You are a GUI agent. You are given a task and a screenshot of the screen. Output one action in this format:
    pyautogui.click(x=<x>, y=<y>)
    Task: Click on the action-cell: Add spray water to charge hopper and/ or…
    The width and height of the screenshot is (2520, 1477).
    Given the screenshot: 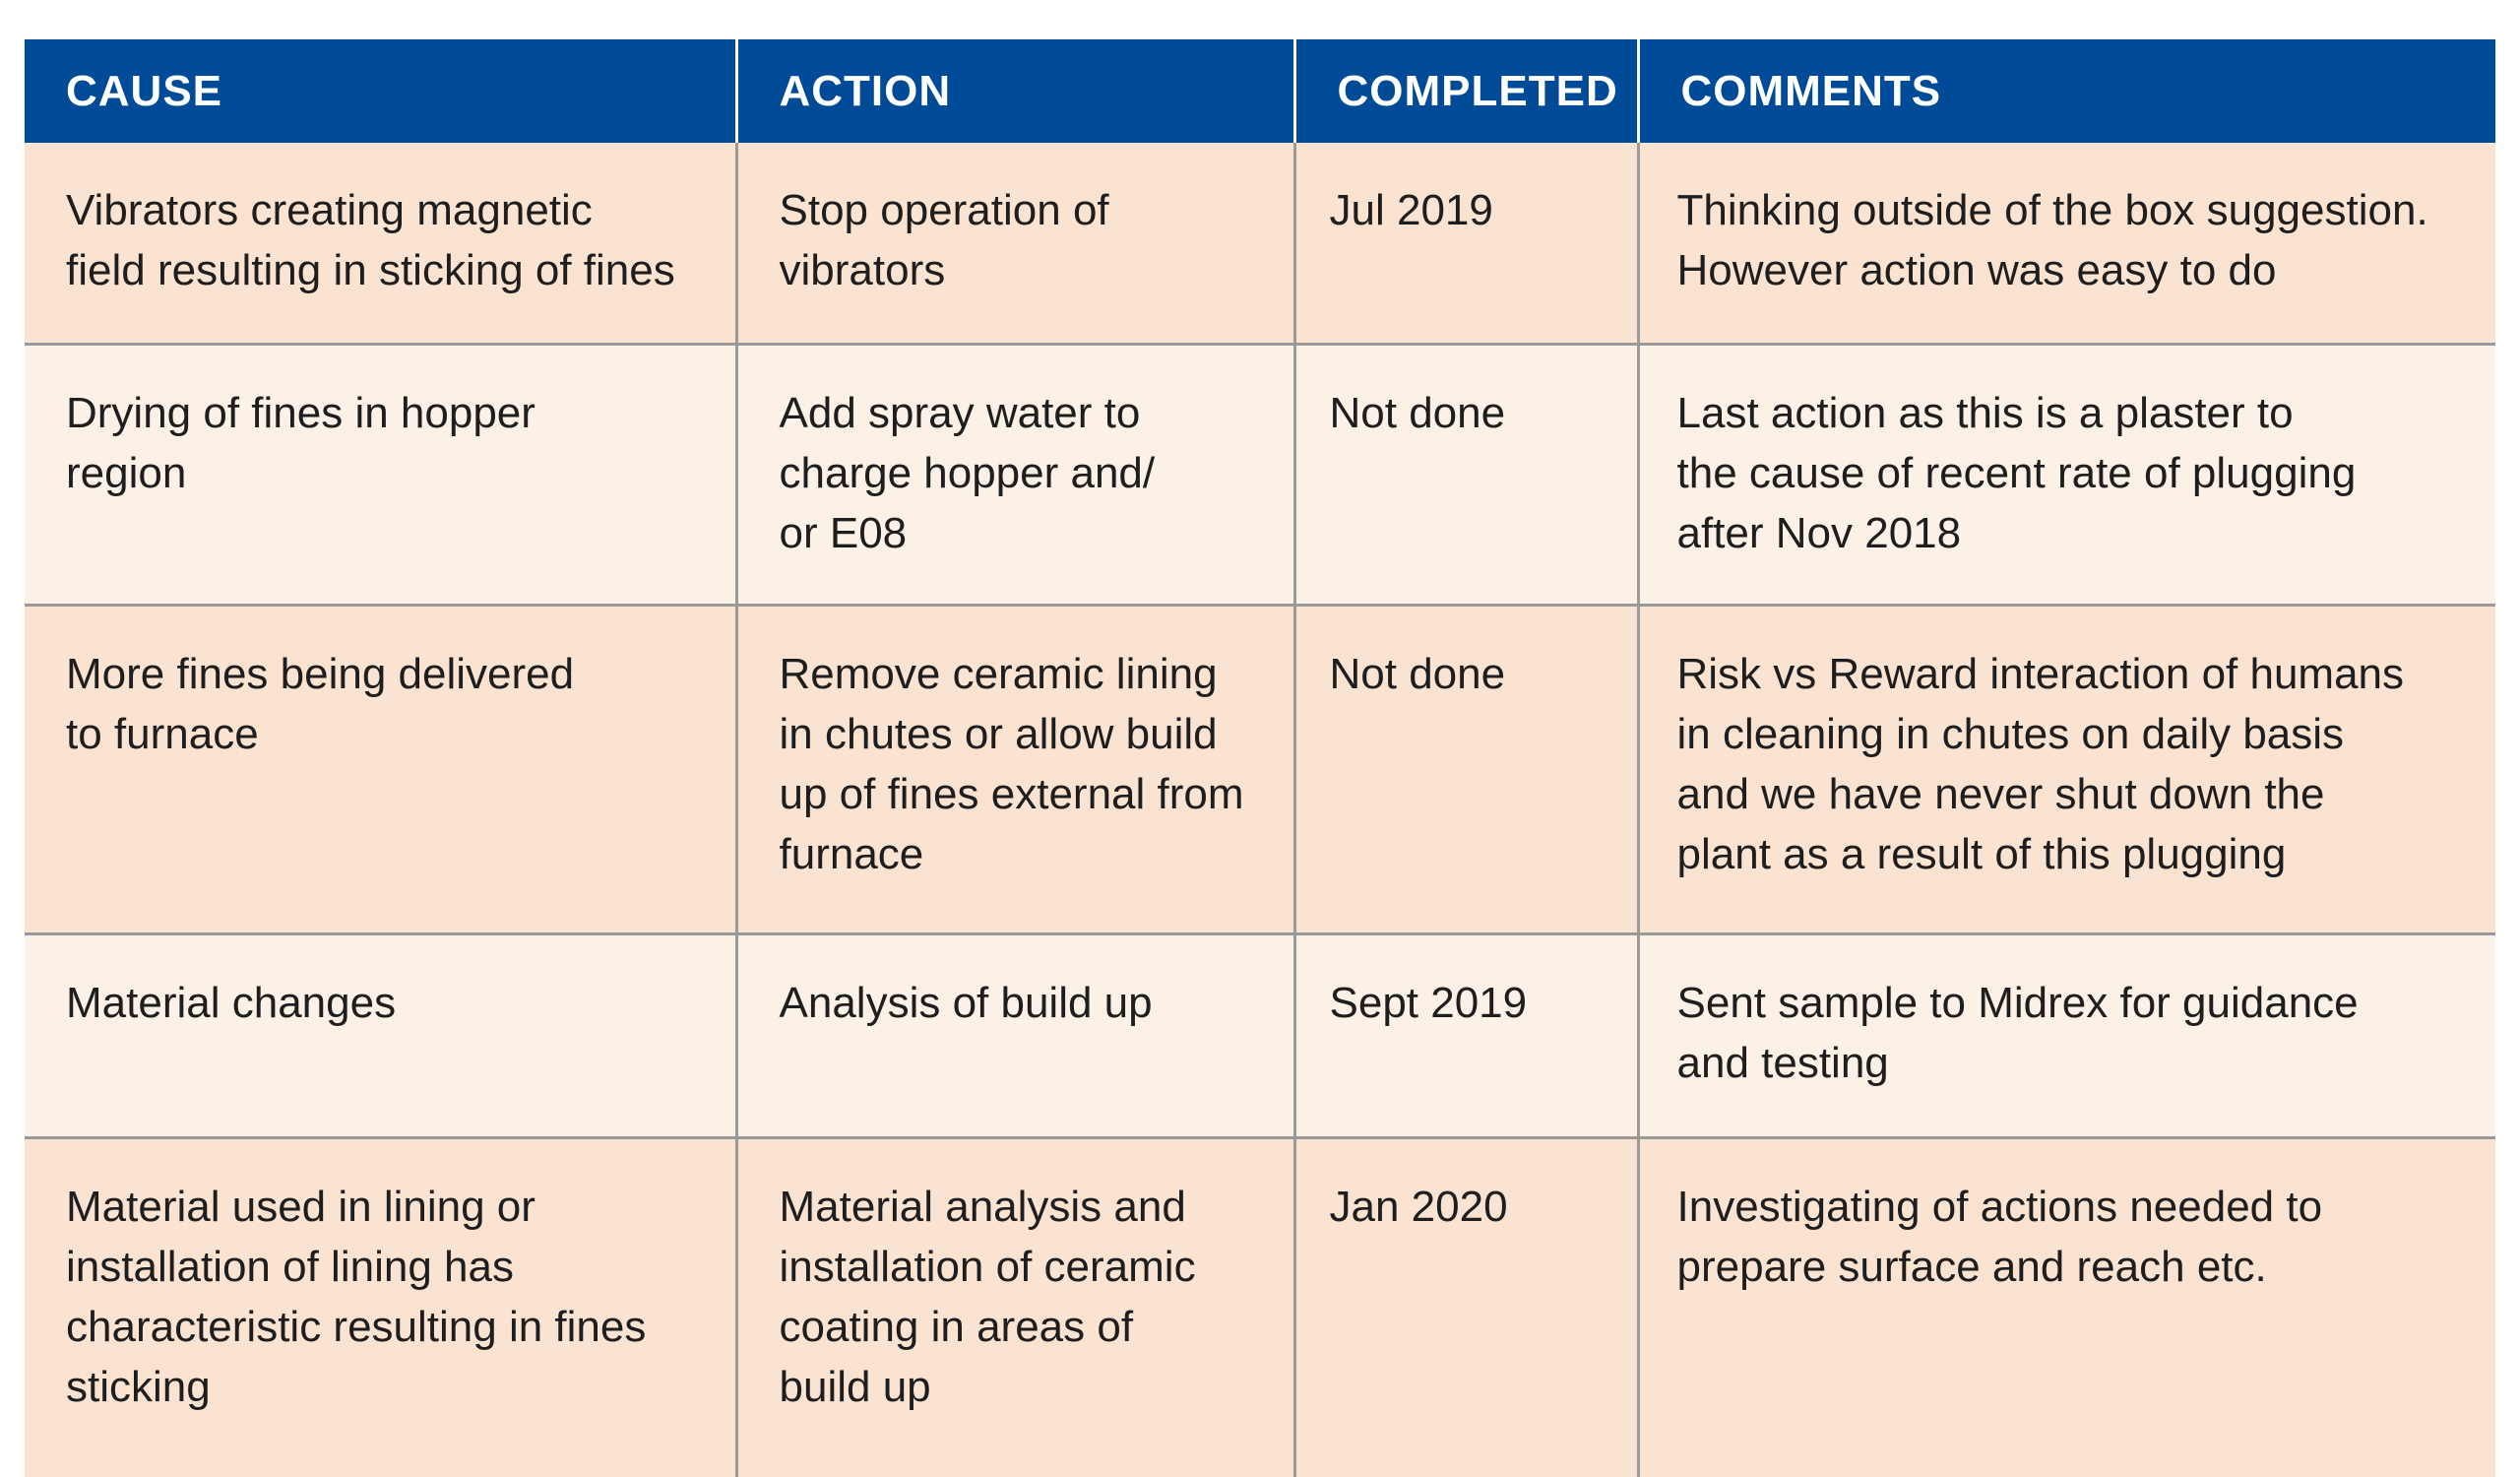 What is the action you would take?
    pyautogui.click(x=1016, y=475)
    